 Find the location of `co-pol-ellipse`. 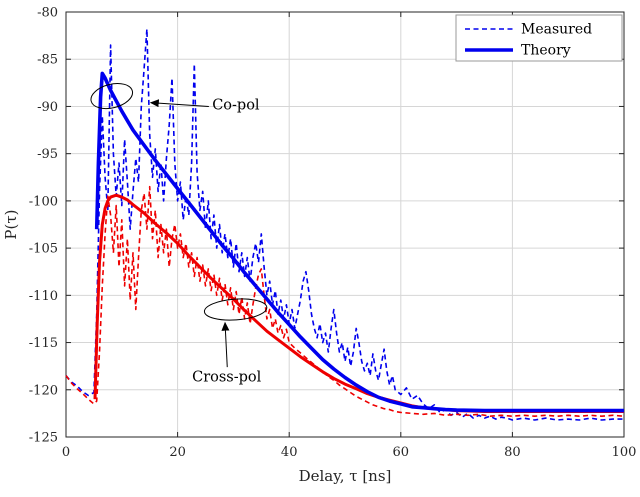

co-pol-ellipse is located at coordinates (112, 96).